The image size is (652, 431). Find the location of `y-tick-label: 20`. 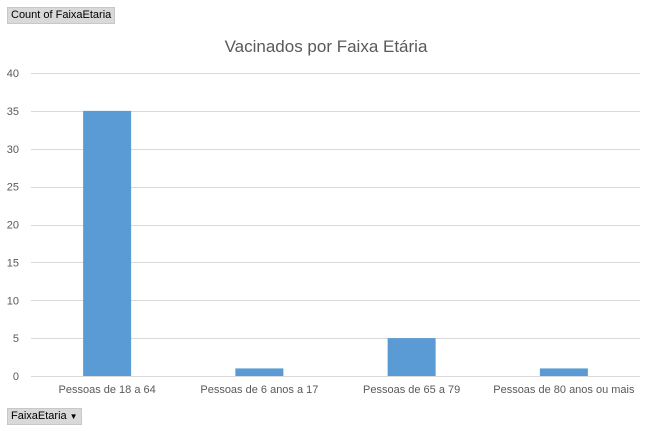

y-tick-label: 20 is located at coordinates (13, 226).